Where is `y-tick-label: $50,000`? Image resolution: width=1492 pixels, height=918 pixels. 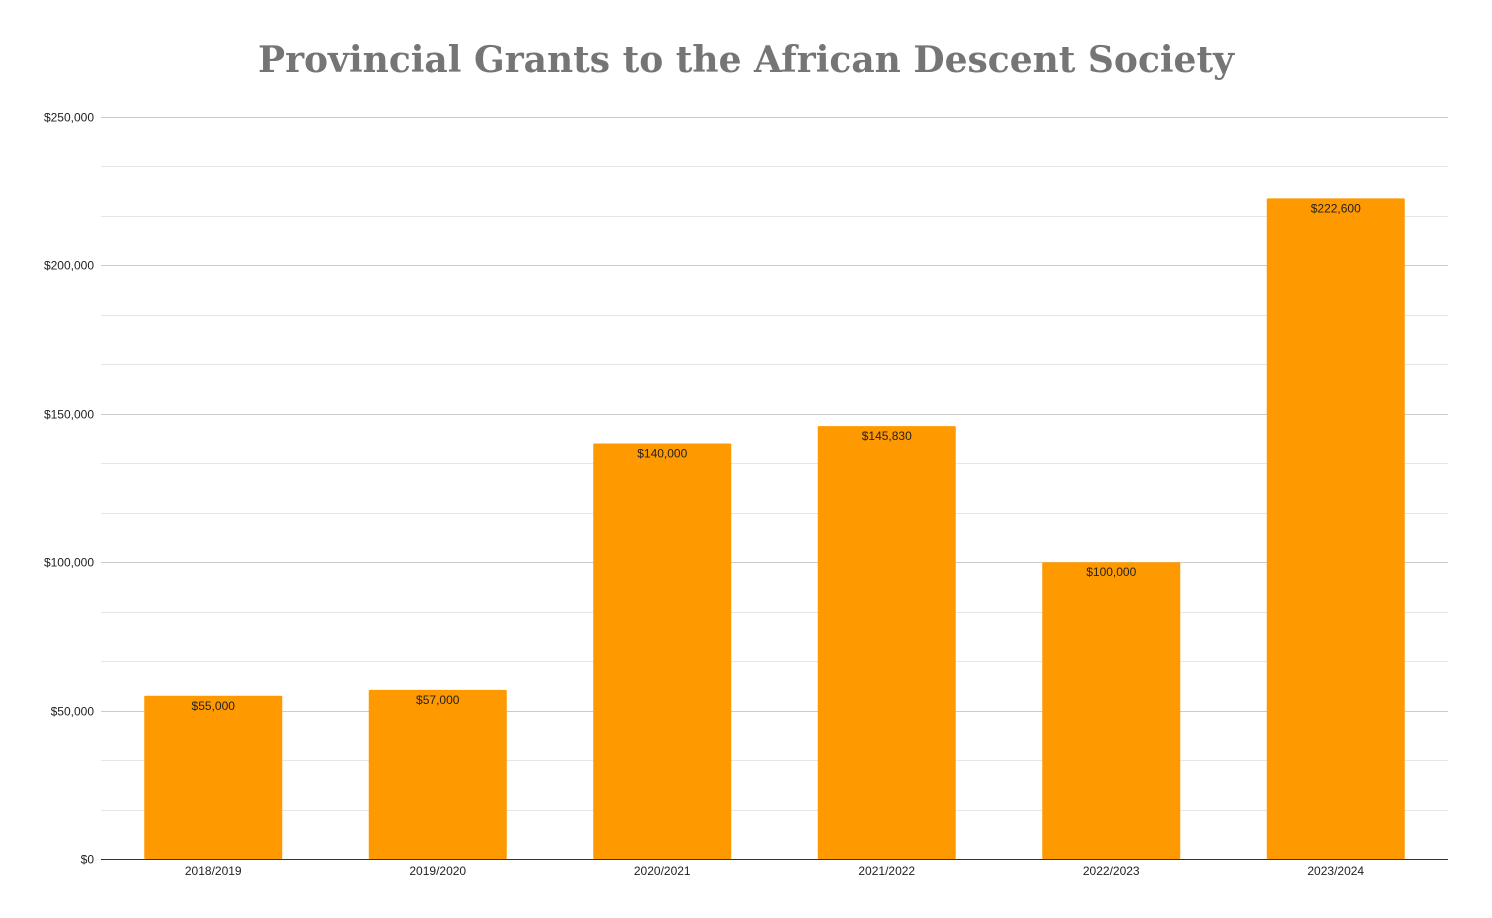 y-tick-label: $50,000 is located at coordinates (73, 712).